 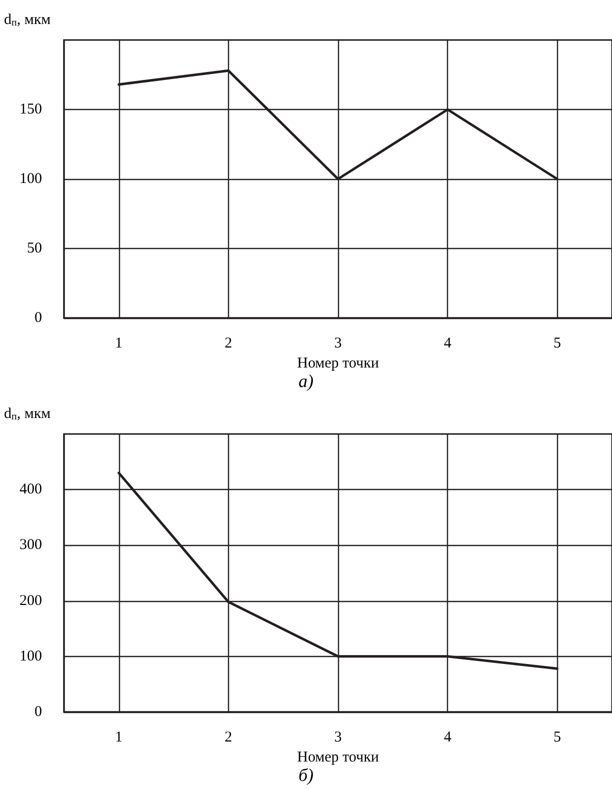 What do you see at coordinates (31, 545) in the screenshot?
I see `y-tick-label: 300` at bounding box center [31, 545].